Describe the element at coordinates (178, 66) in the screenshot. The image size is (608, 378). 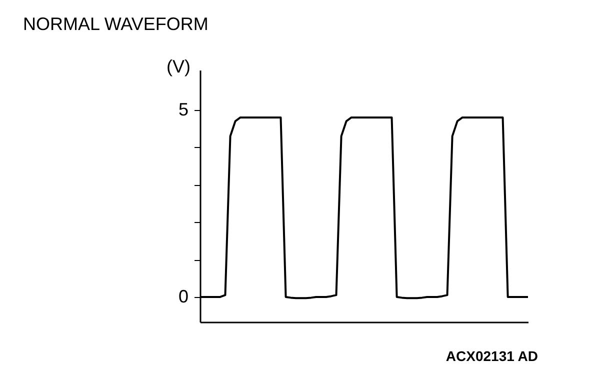
I see `y-axis-title: (V)` at that location.